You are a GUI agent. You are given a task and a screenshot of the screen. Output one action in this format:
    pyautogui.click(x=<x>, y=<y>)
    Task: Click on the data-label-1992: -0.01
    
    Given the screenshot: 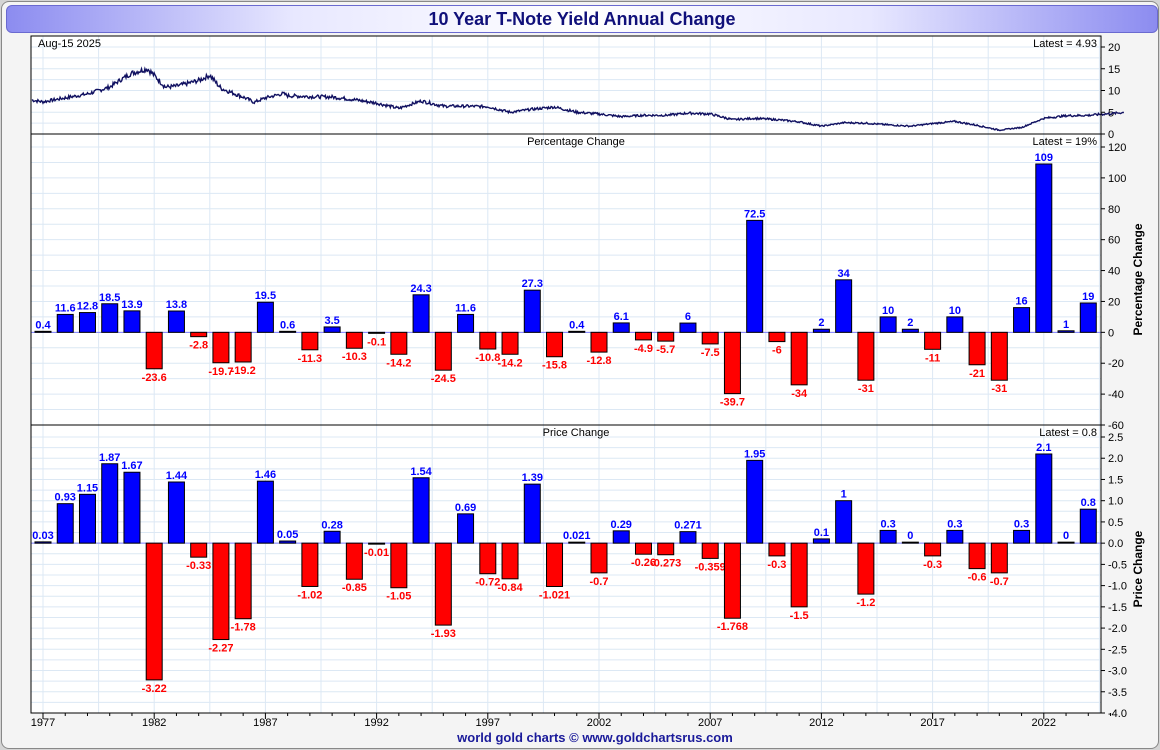 What is the action you would take?
    pyautogui.click(x=376, y=553)
    